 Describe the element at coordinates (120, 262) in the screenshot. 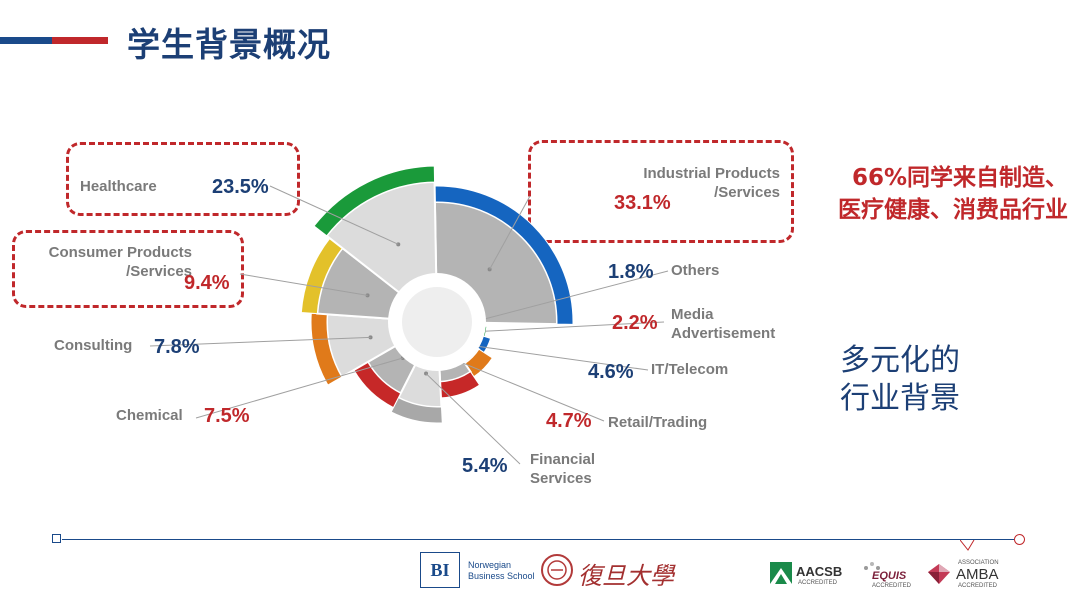

I see `label-consumer: Consumer Products/Services` at that location.